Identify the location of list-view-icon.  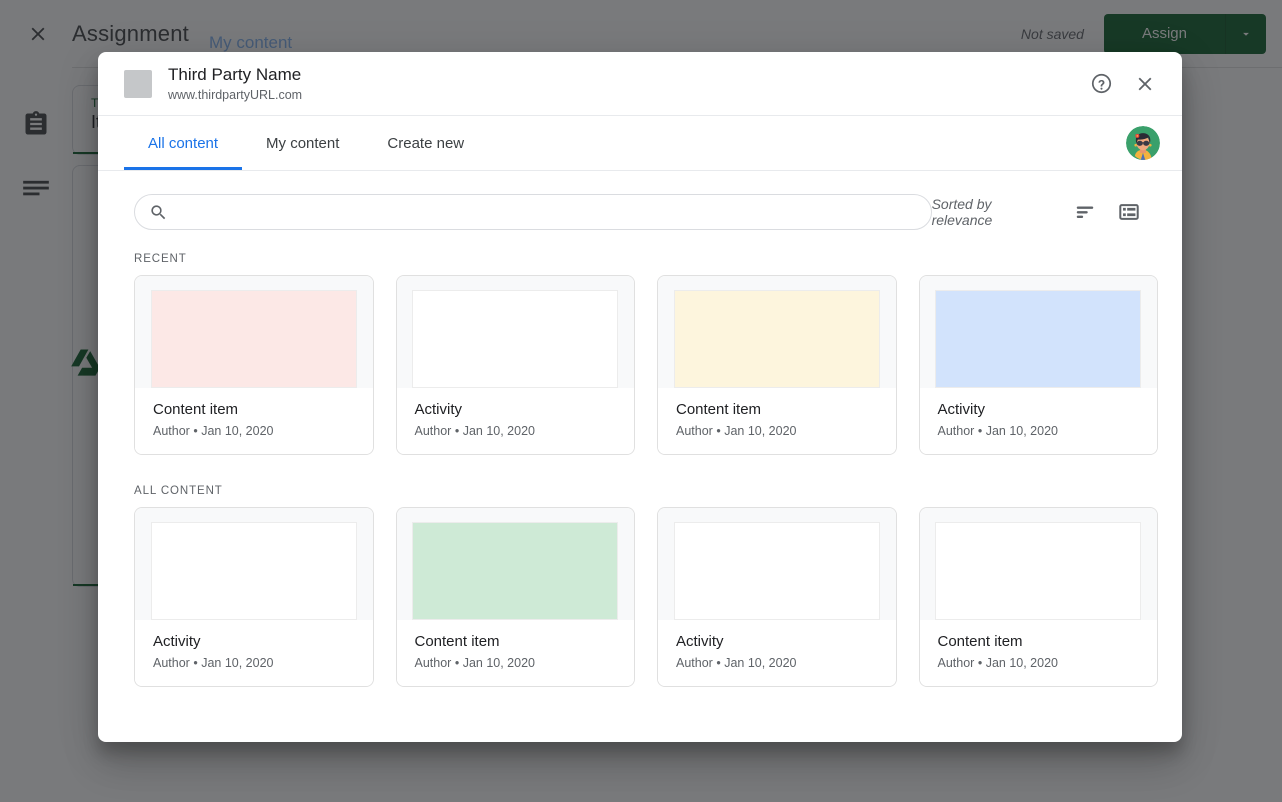
(1129, 212).